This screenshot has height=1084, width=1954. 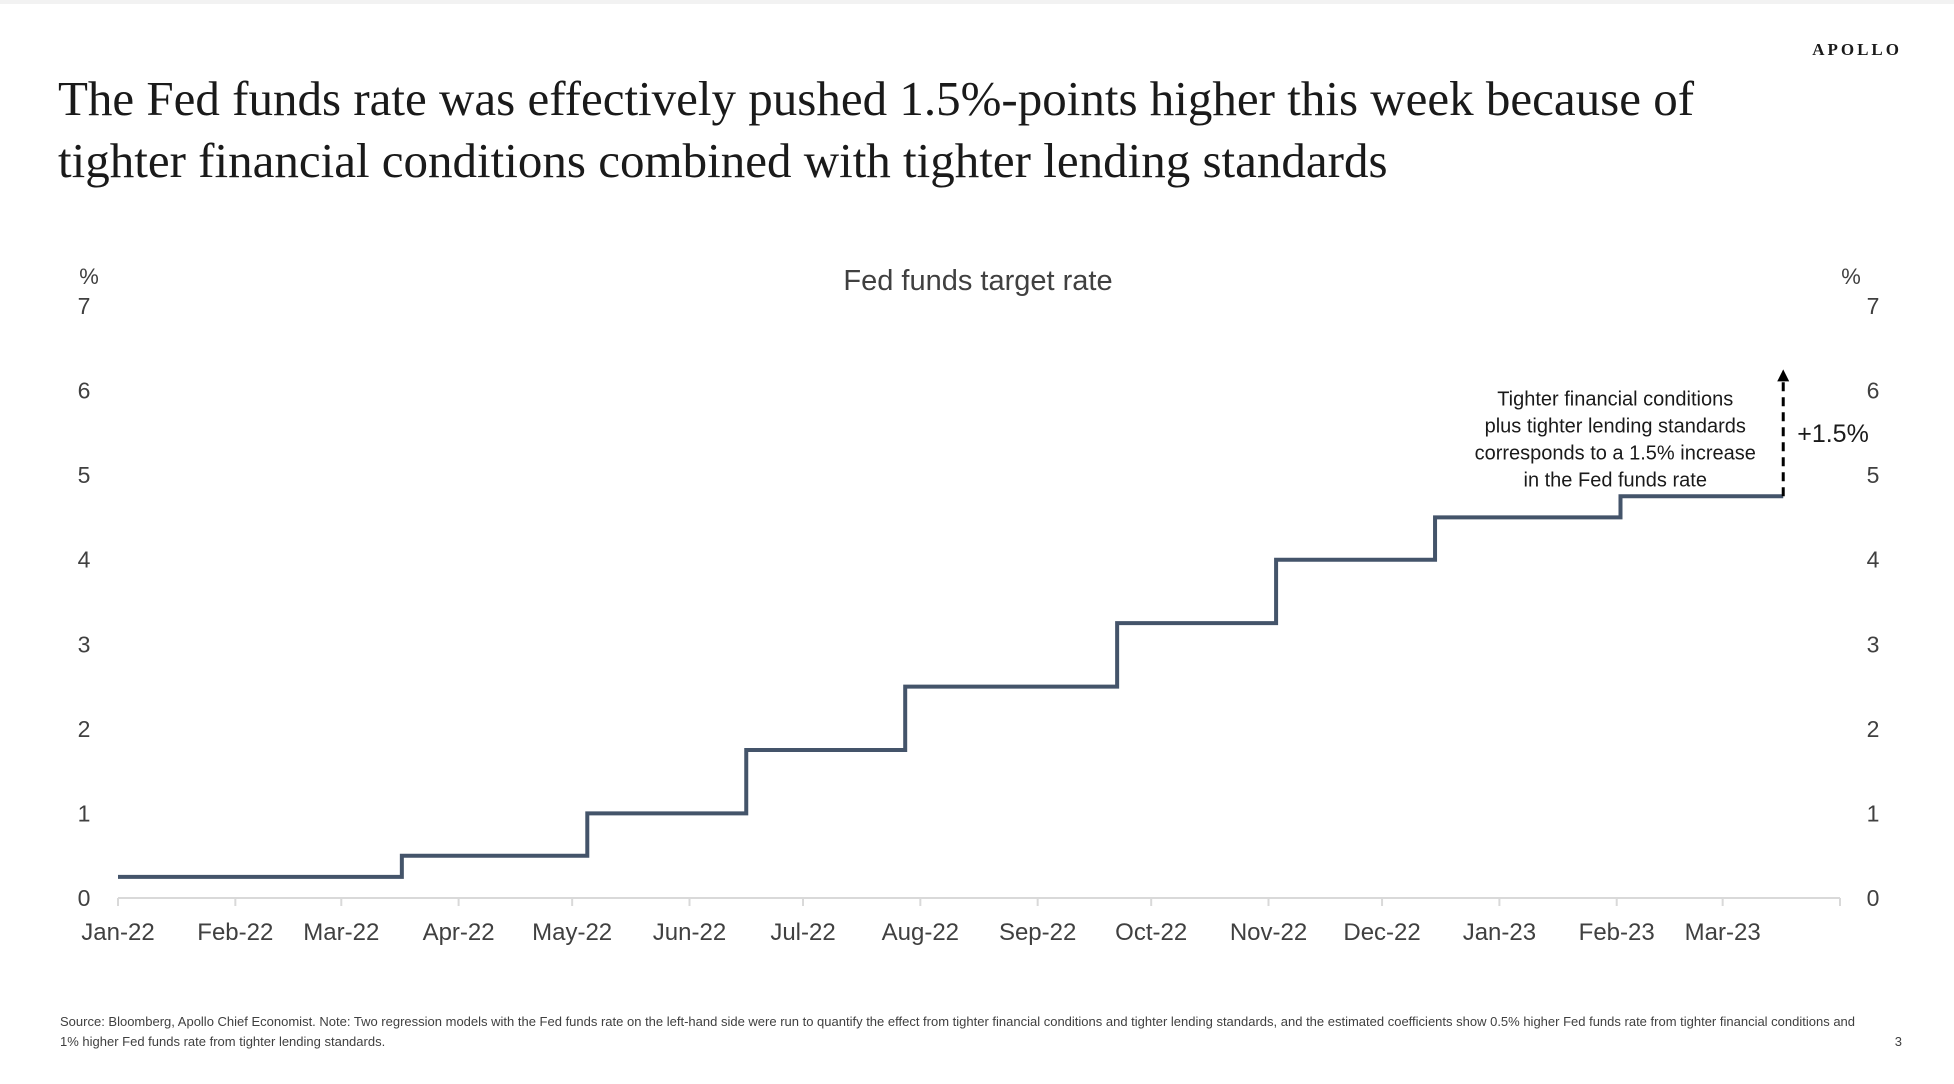 I want to click on y-tick-label-left: 2, so click(x=84, y=729).